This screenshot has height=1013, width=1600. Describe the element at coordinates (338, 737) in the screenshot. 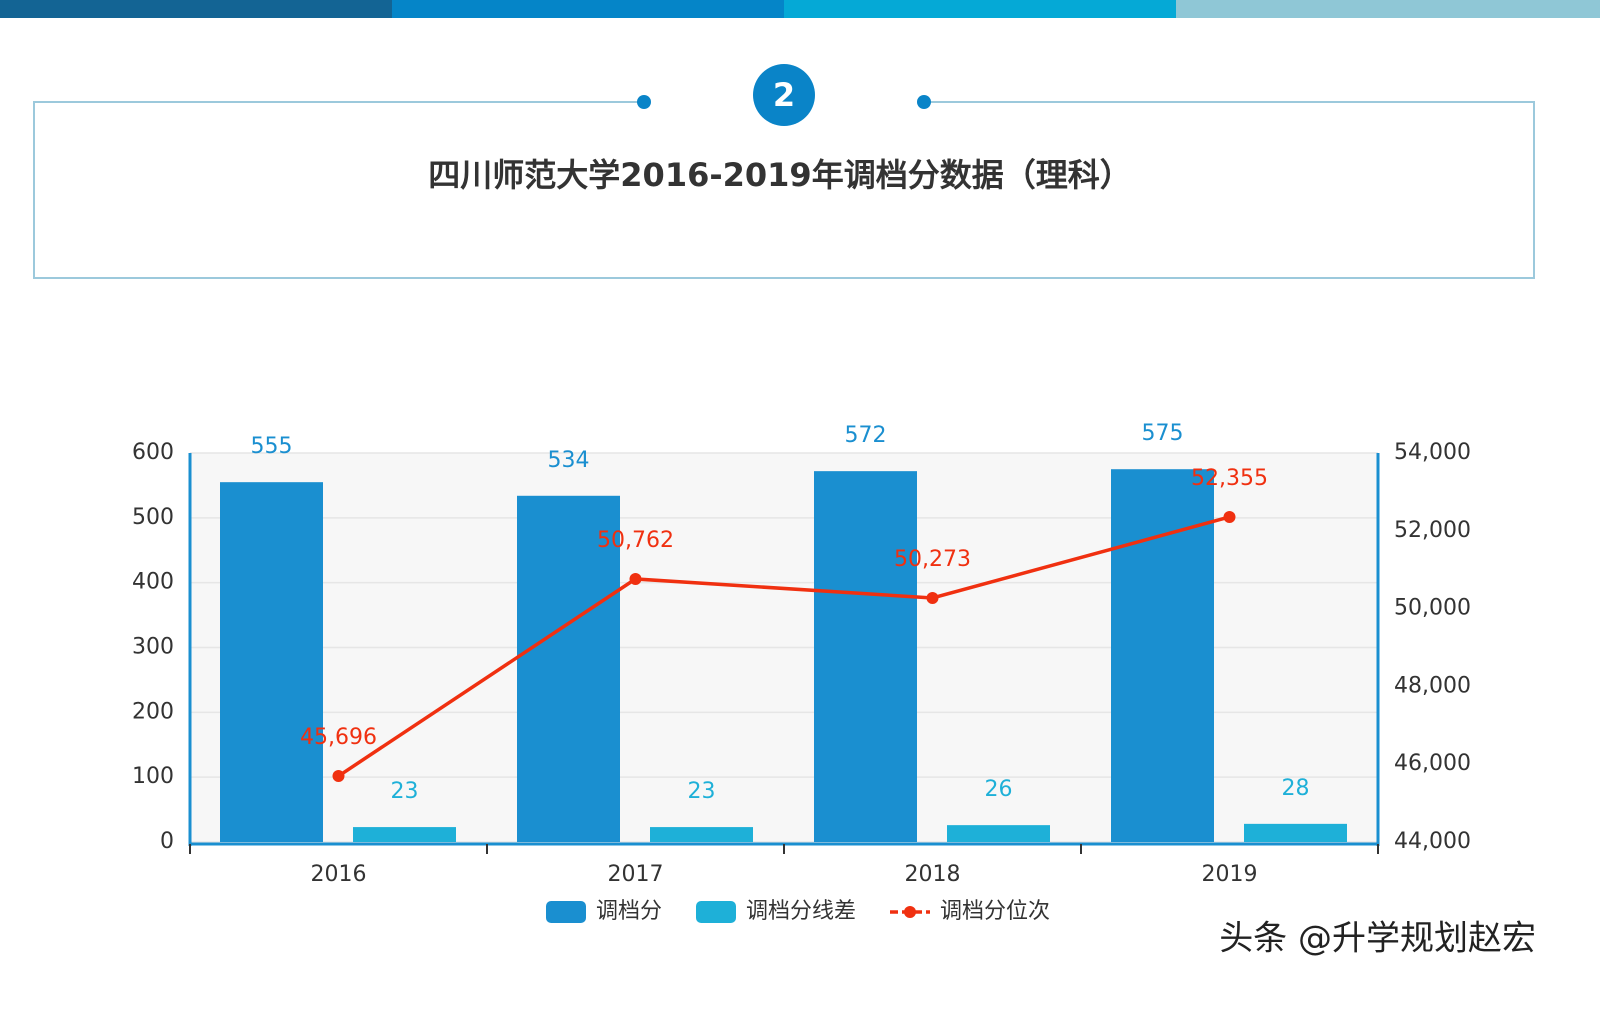

I see `line-value-label: 45,696` at that location.